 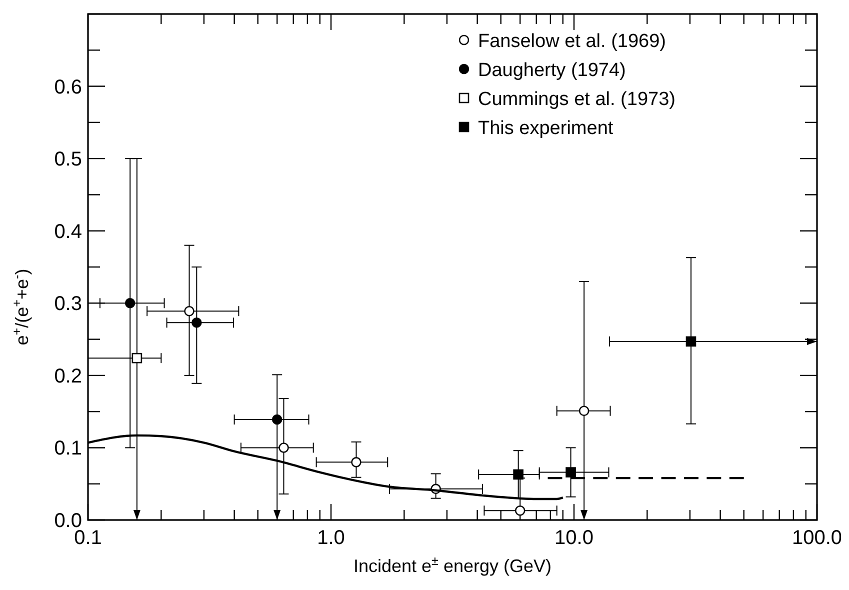 What do you see at coordinates (68, 376) in the screenshot?
I see `y-tick-label: 0.2` at bounding box center [68, 376].